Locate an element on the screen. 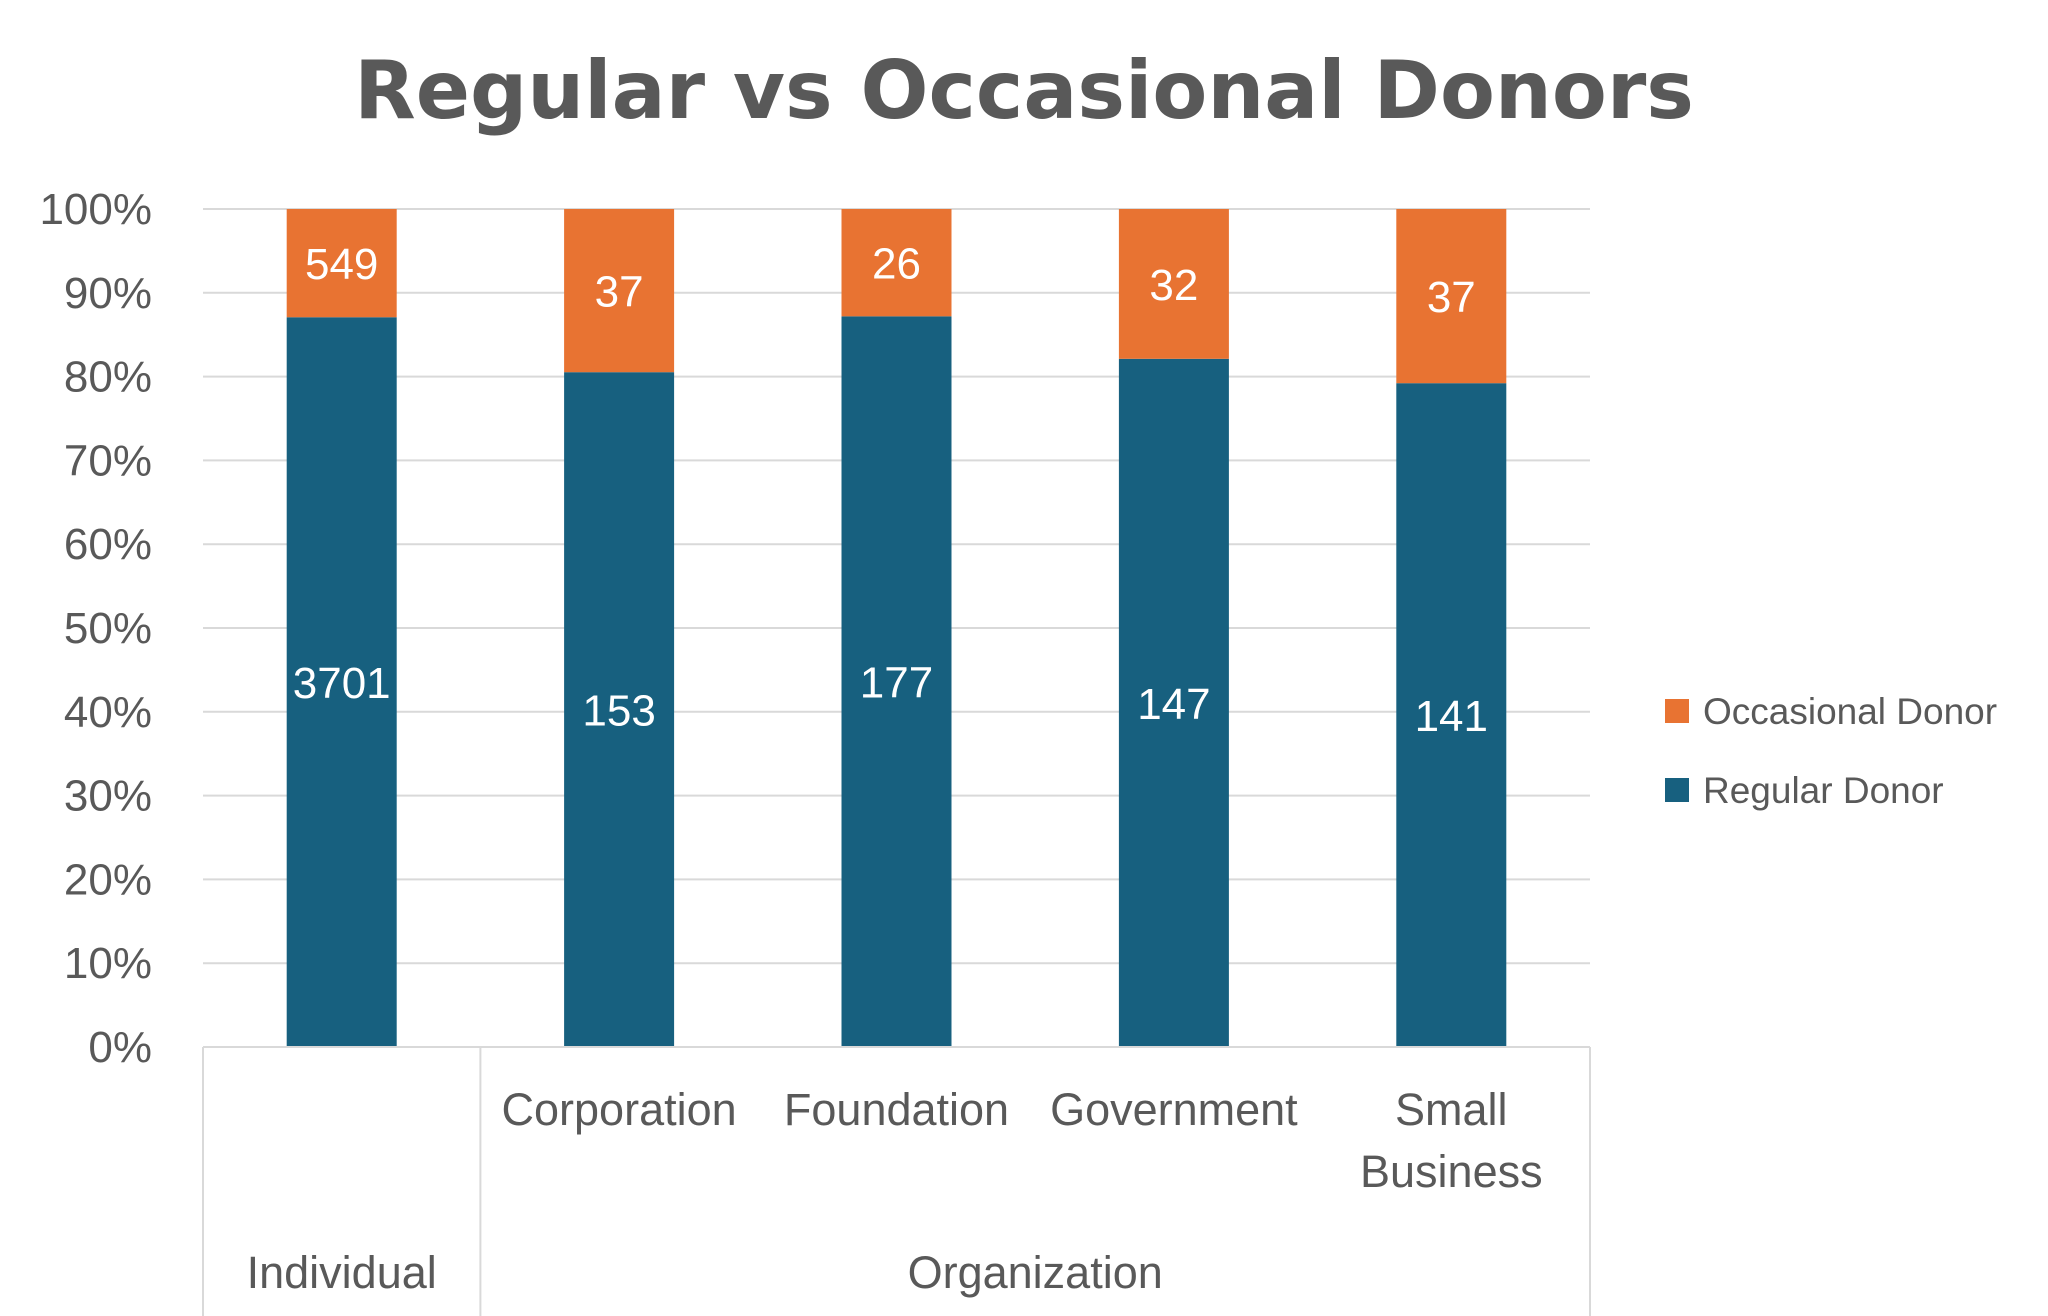  y-tick-label: 20% is located at coordinates (108, 879).